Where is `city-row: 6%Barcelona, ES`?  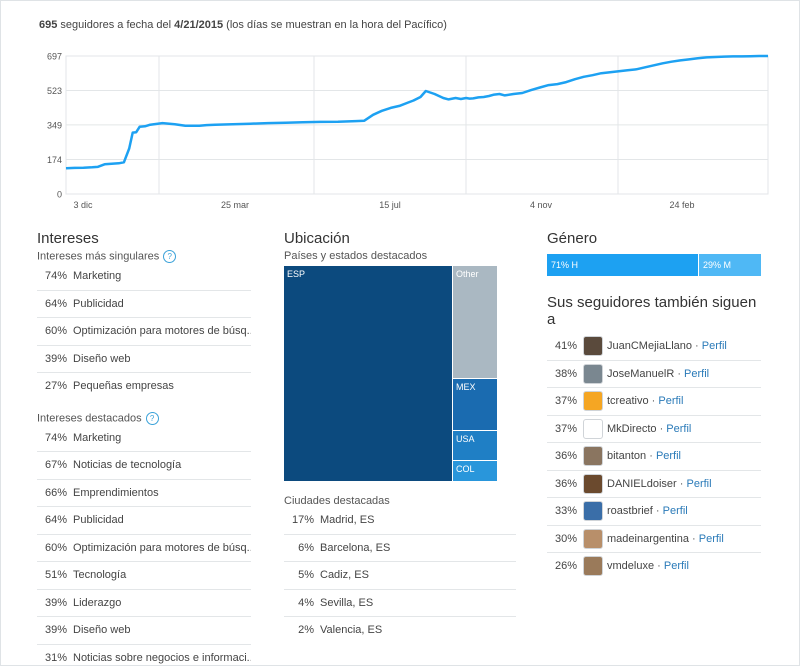
city-row: 6%Barcelona, ES is located at coordinates (400, 549).